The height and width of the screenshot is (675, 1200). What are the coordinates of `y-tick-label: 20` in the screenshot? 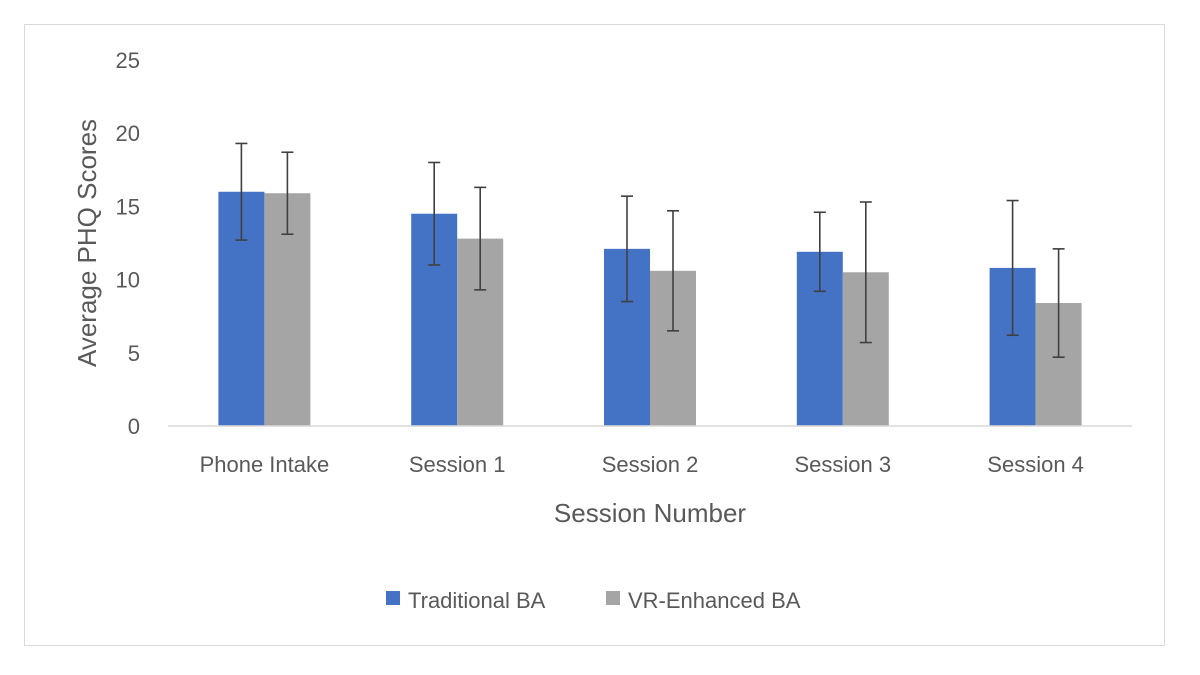 It's located at (128, 133).